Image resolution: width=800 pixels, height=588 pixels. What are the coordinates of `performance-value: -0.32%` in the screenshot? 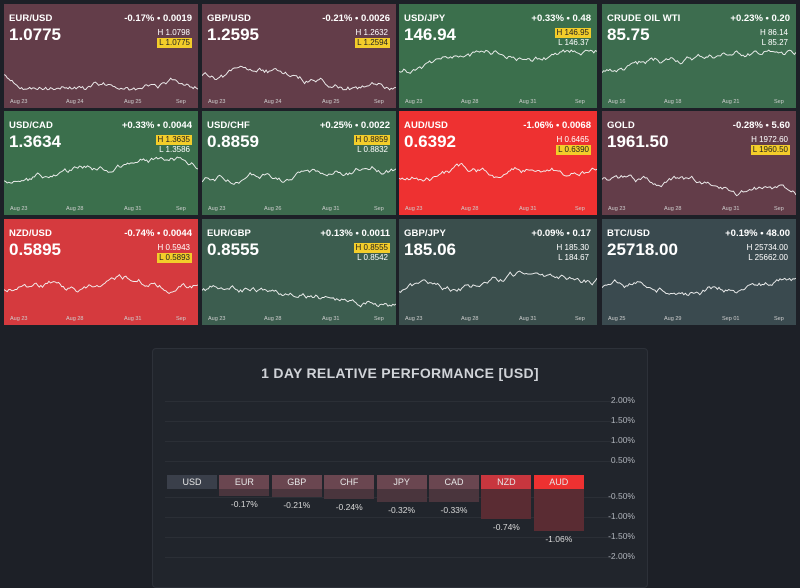 It's located at (402, 509).